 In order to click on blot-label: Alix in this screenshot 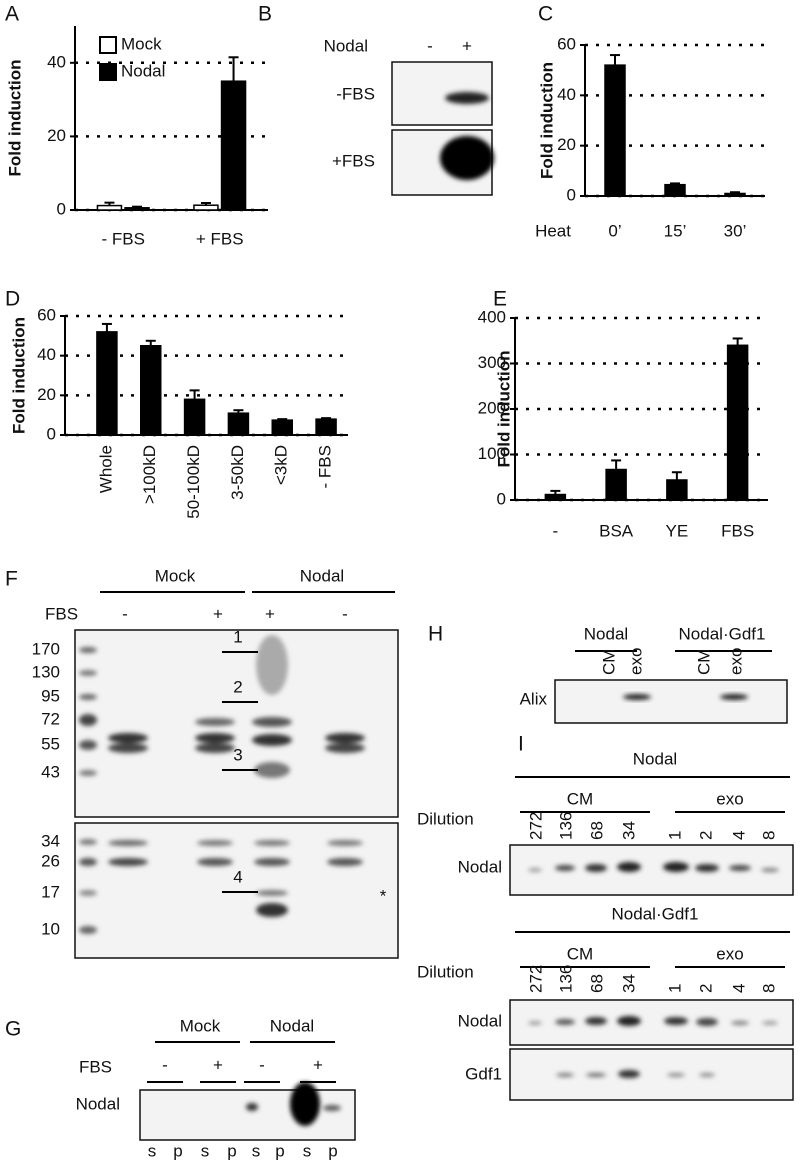, I will do `click(534, 698)`.